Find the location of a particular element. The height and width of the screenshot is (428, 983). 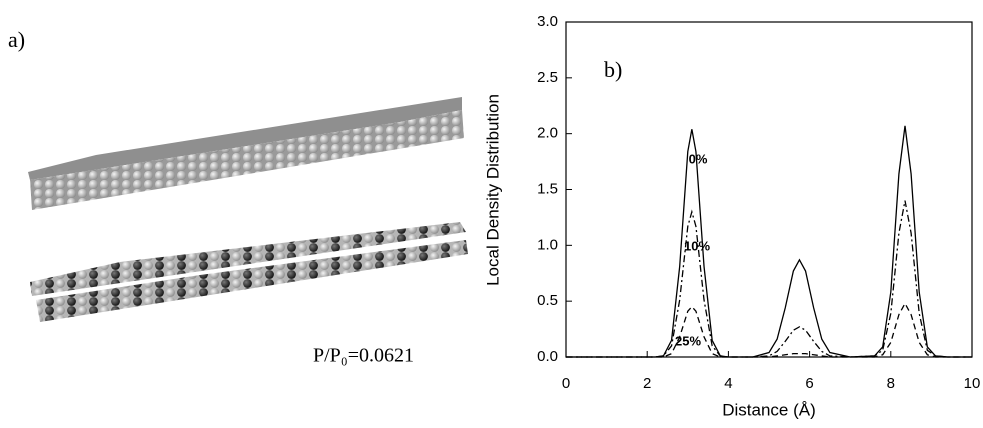

y-tick-label: 1.0 is located at coordinates (547, 244).